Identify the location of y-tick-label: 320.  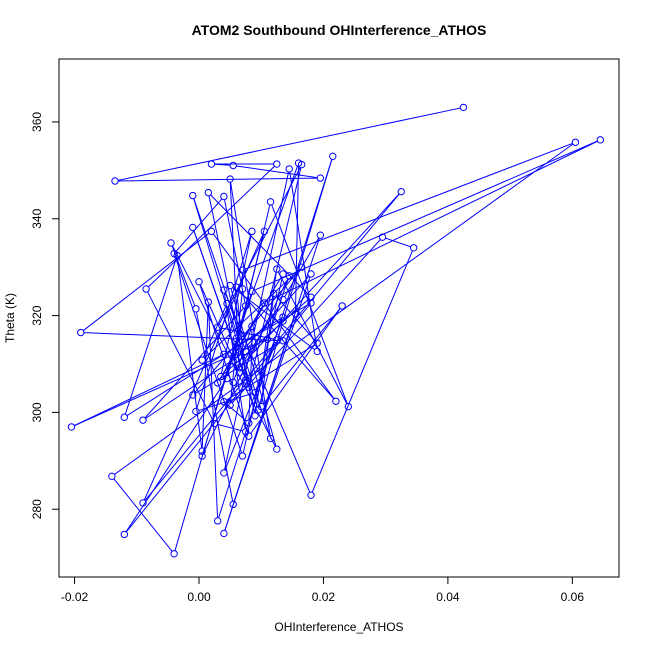
(37, 315).